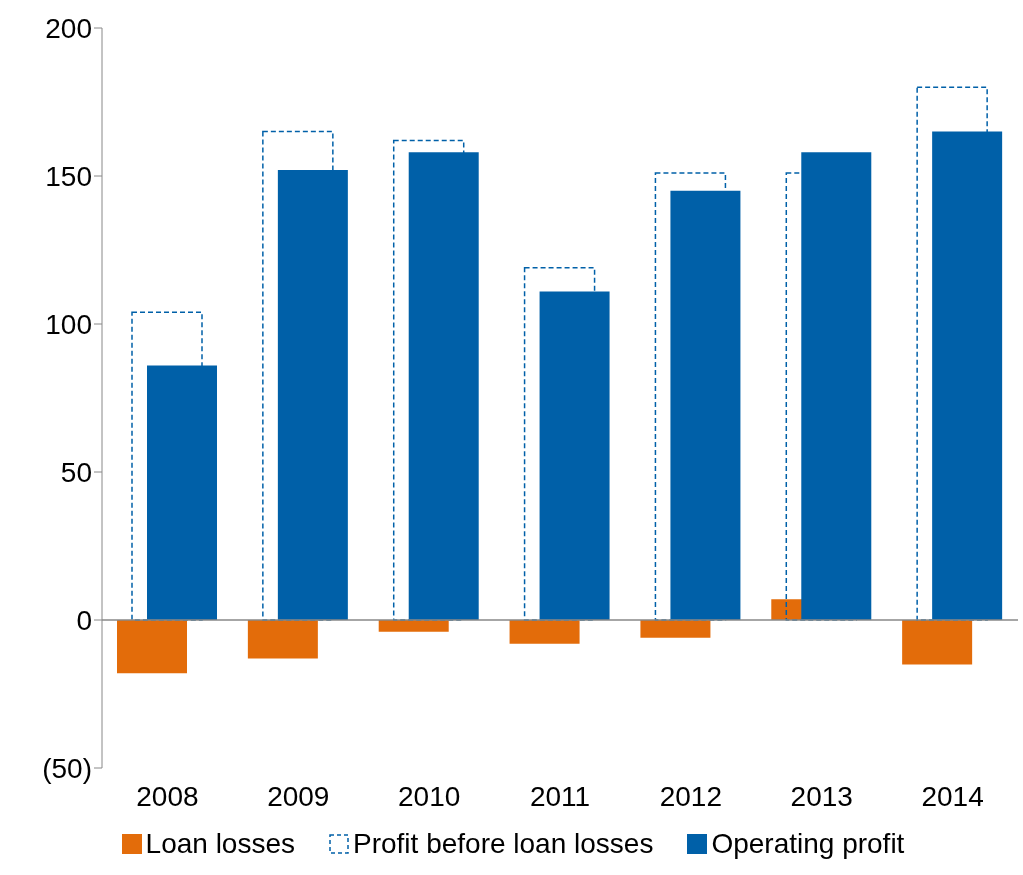 This screenshot has height=875, width=1023. Describe the element at coordinates (952, 796) in the screenshot. I see `x-tick-label: 2014` at that location.